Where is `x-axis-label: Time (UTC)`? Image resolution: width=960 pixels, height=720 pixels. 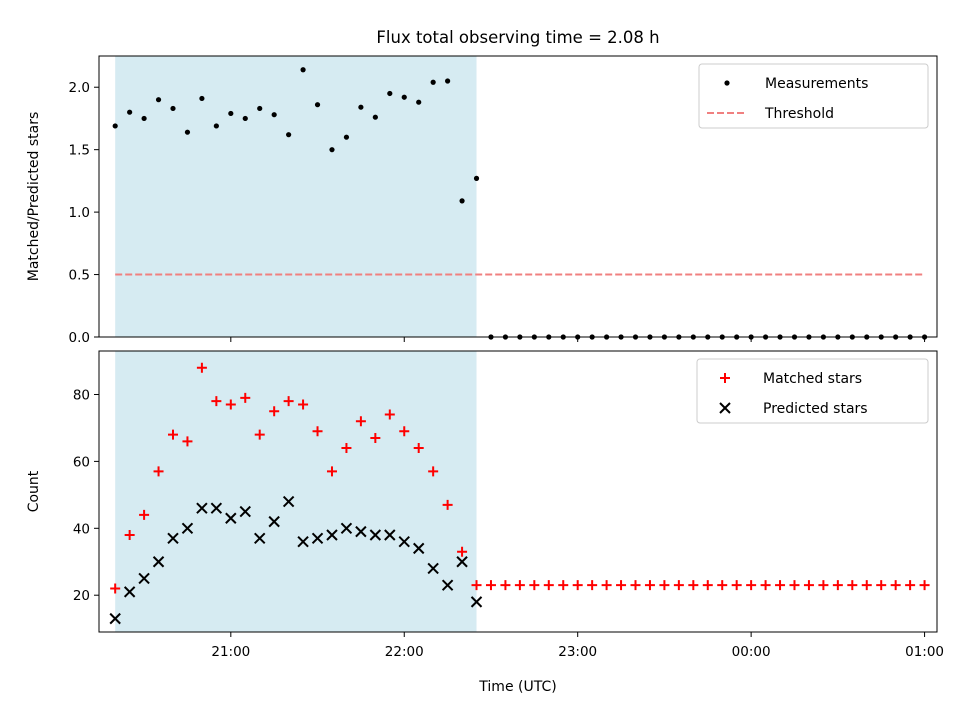
x-axis-label: Time (UTC) is located at coordinates (517, 687).